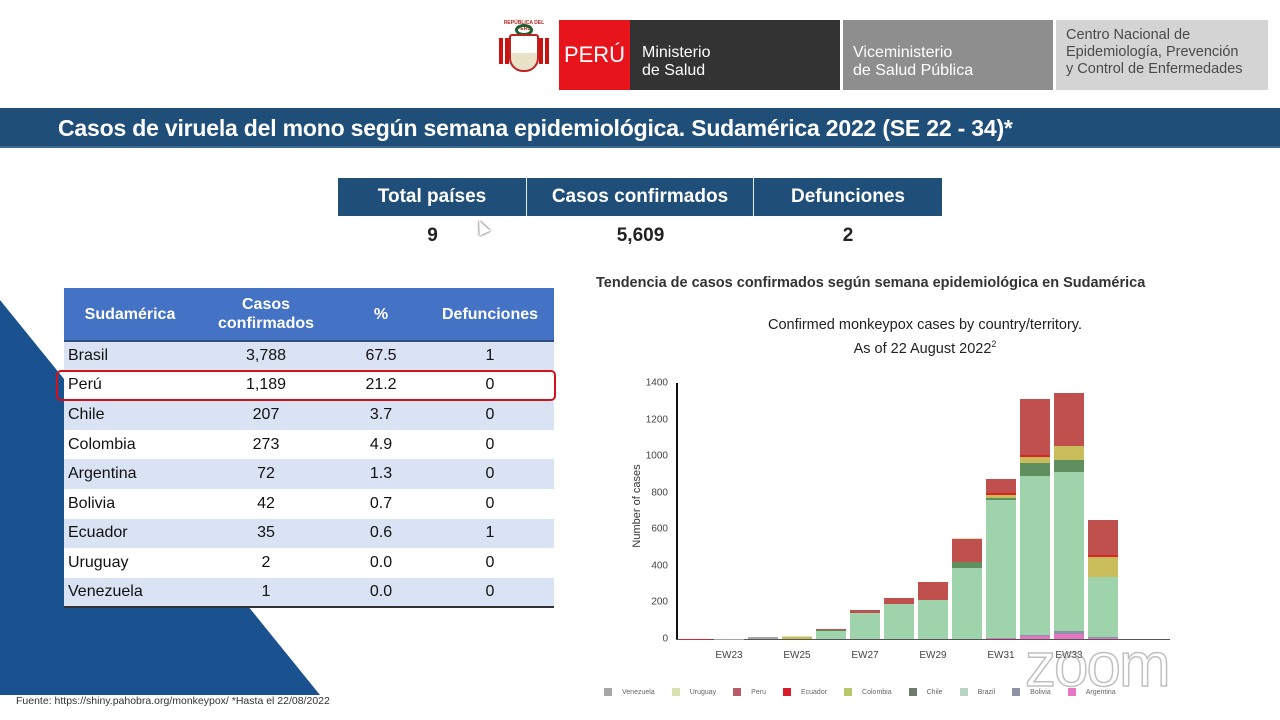 The height and width of the screenshot is (720, 1280). Describe the element at coordinates (130, 356) in the screenshot. I see `cell-country: Brasil` at that location.